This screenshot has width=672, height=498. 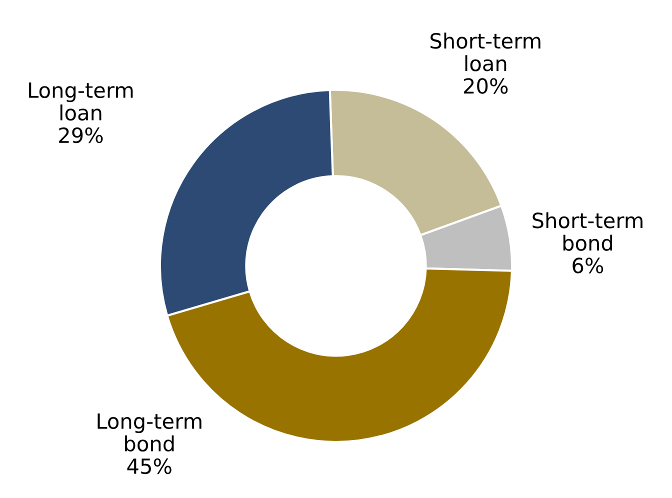 I want to click on data-label: 20%, so click(x=486, y=86).